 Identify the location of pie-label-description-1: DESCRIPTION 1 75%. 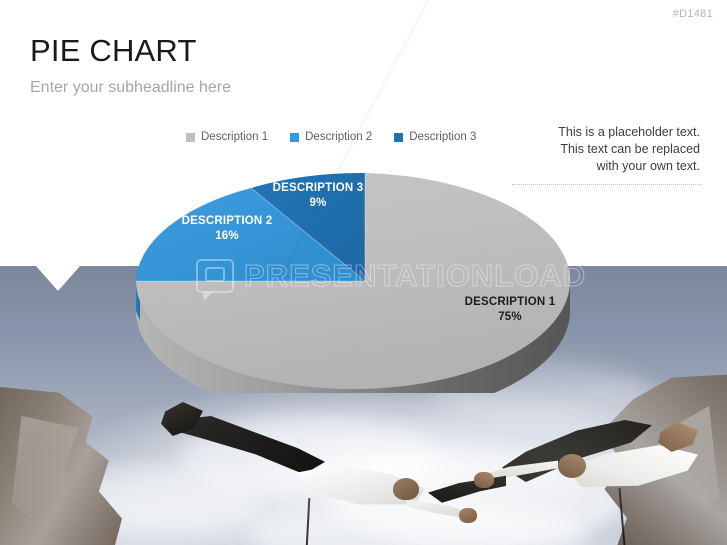
(510, 310).